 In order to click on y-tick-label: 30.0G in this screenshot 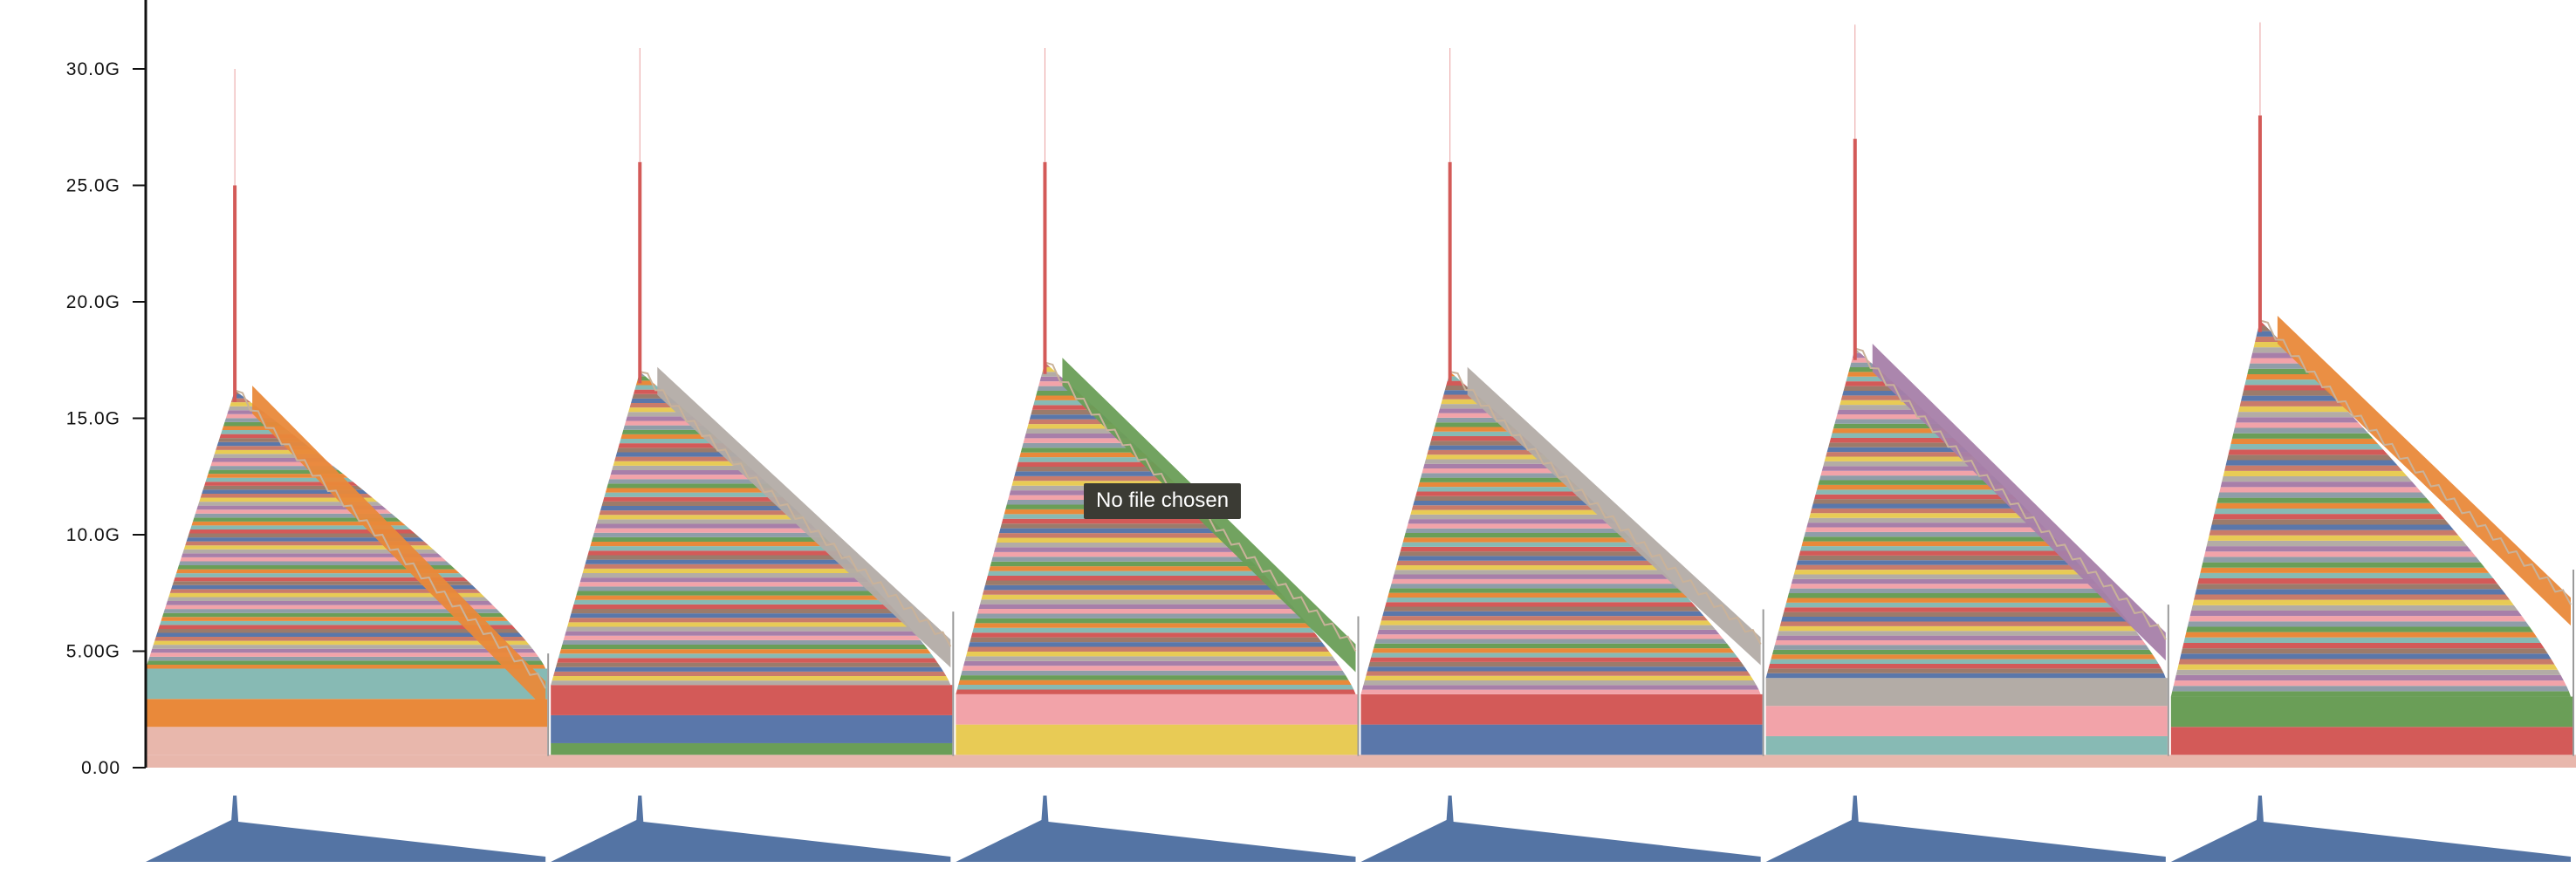, I will do `click(93, 69)`.